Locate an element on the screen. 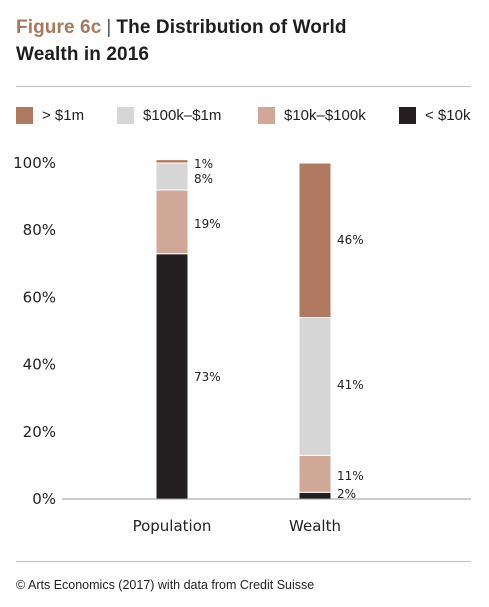  legend-item-lt-10k: < $10k is located at coordinates (434, 115).